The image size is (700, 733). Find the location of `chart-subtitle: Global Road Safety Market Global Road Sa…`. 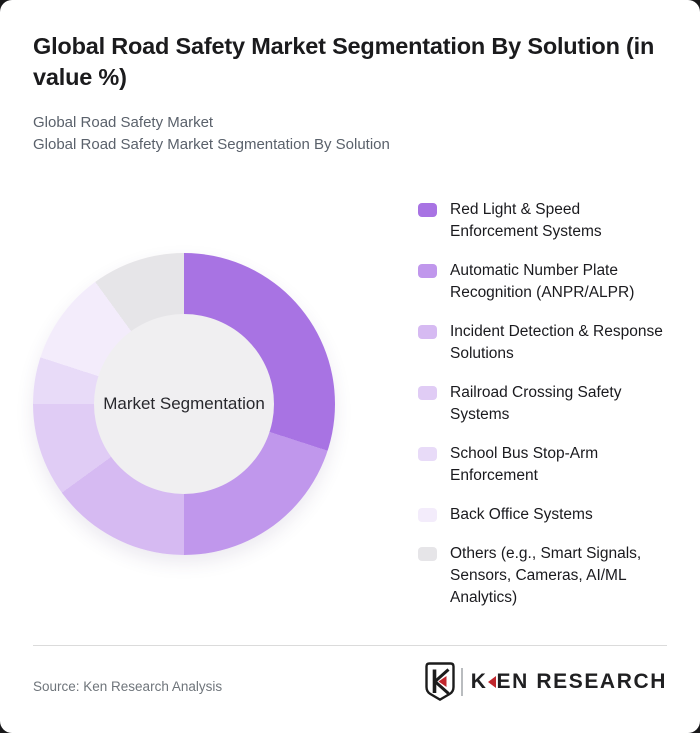

chart-subtitle: Global Road Safety Market Global Road Sa… is located at coordinates (211, 133).